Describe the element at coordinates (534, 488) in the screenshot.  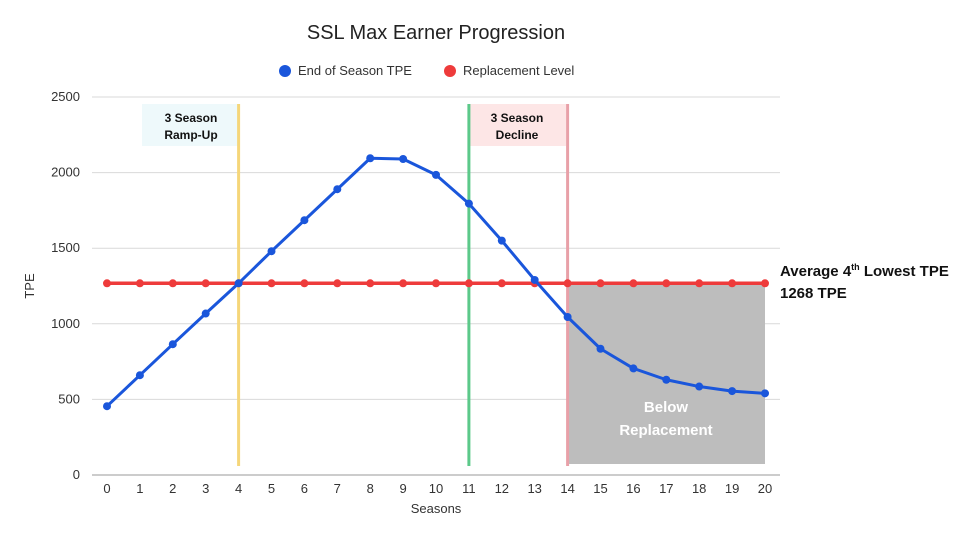
I see `x-tick-13: 13` at that location.